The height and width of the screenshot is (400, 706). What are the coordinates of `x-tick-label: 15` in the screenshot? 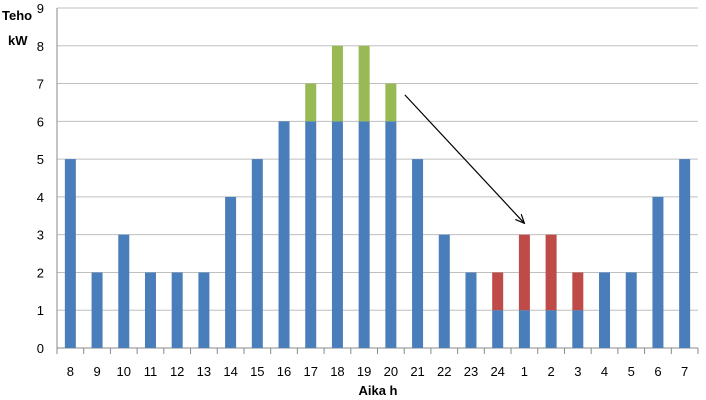 It's located at (257, 371).